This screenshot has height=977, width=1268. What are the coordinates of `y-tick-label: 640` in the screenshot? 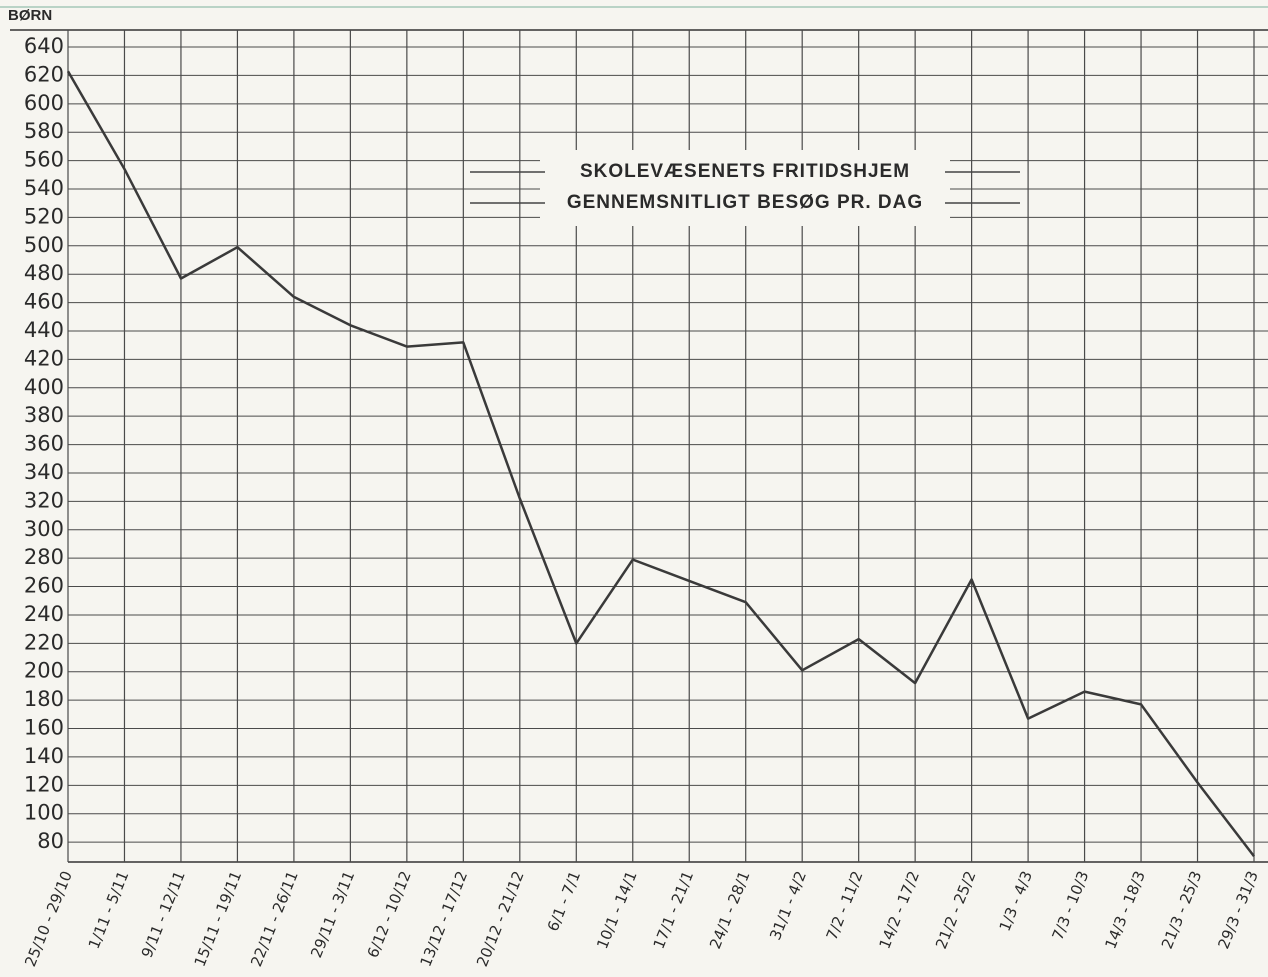 It's located at (44, 46).